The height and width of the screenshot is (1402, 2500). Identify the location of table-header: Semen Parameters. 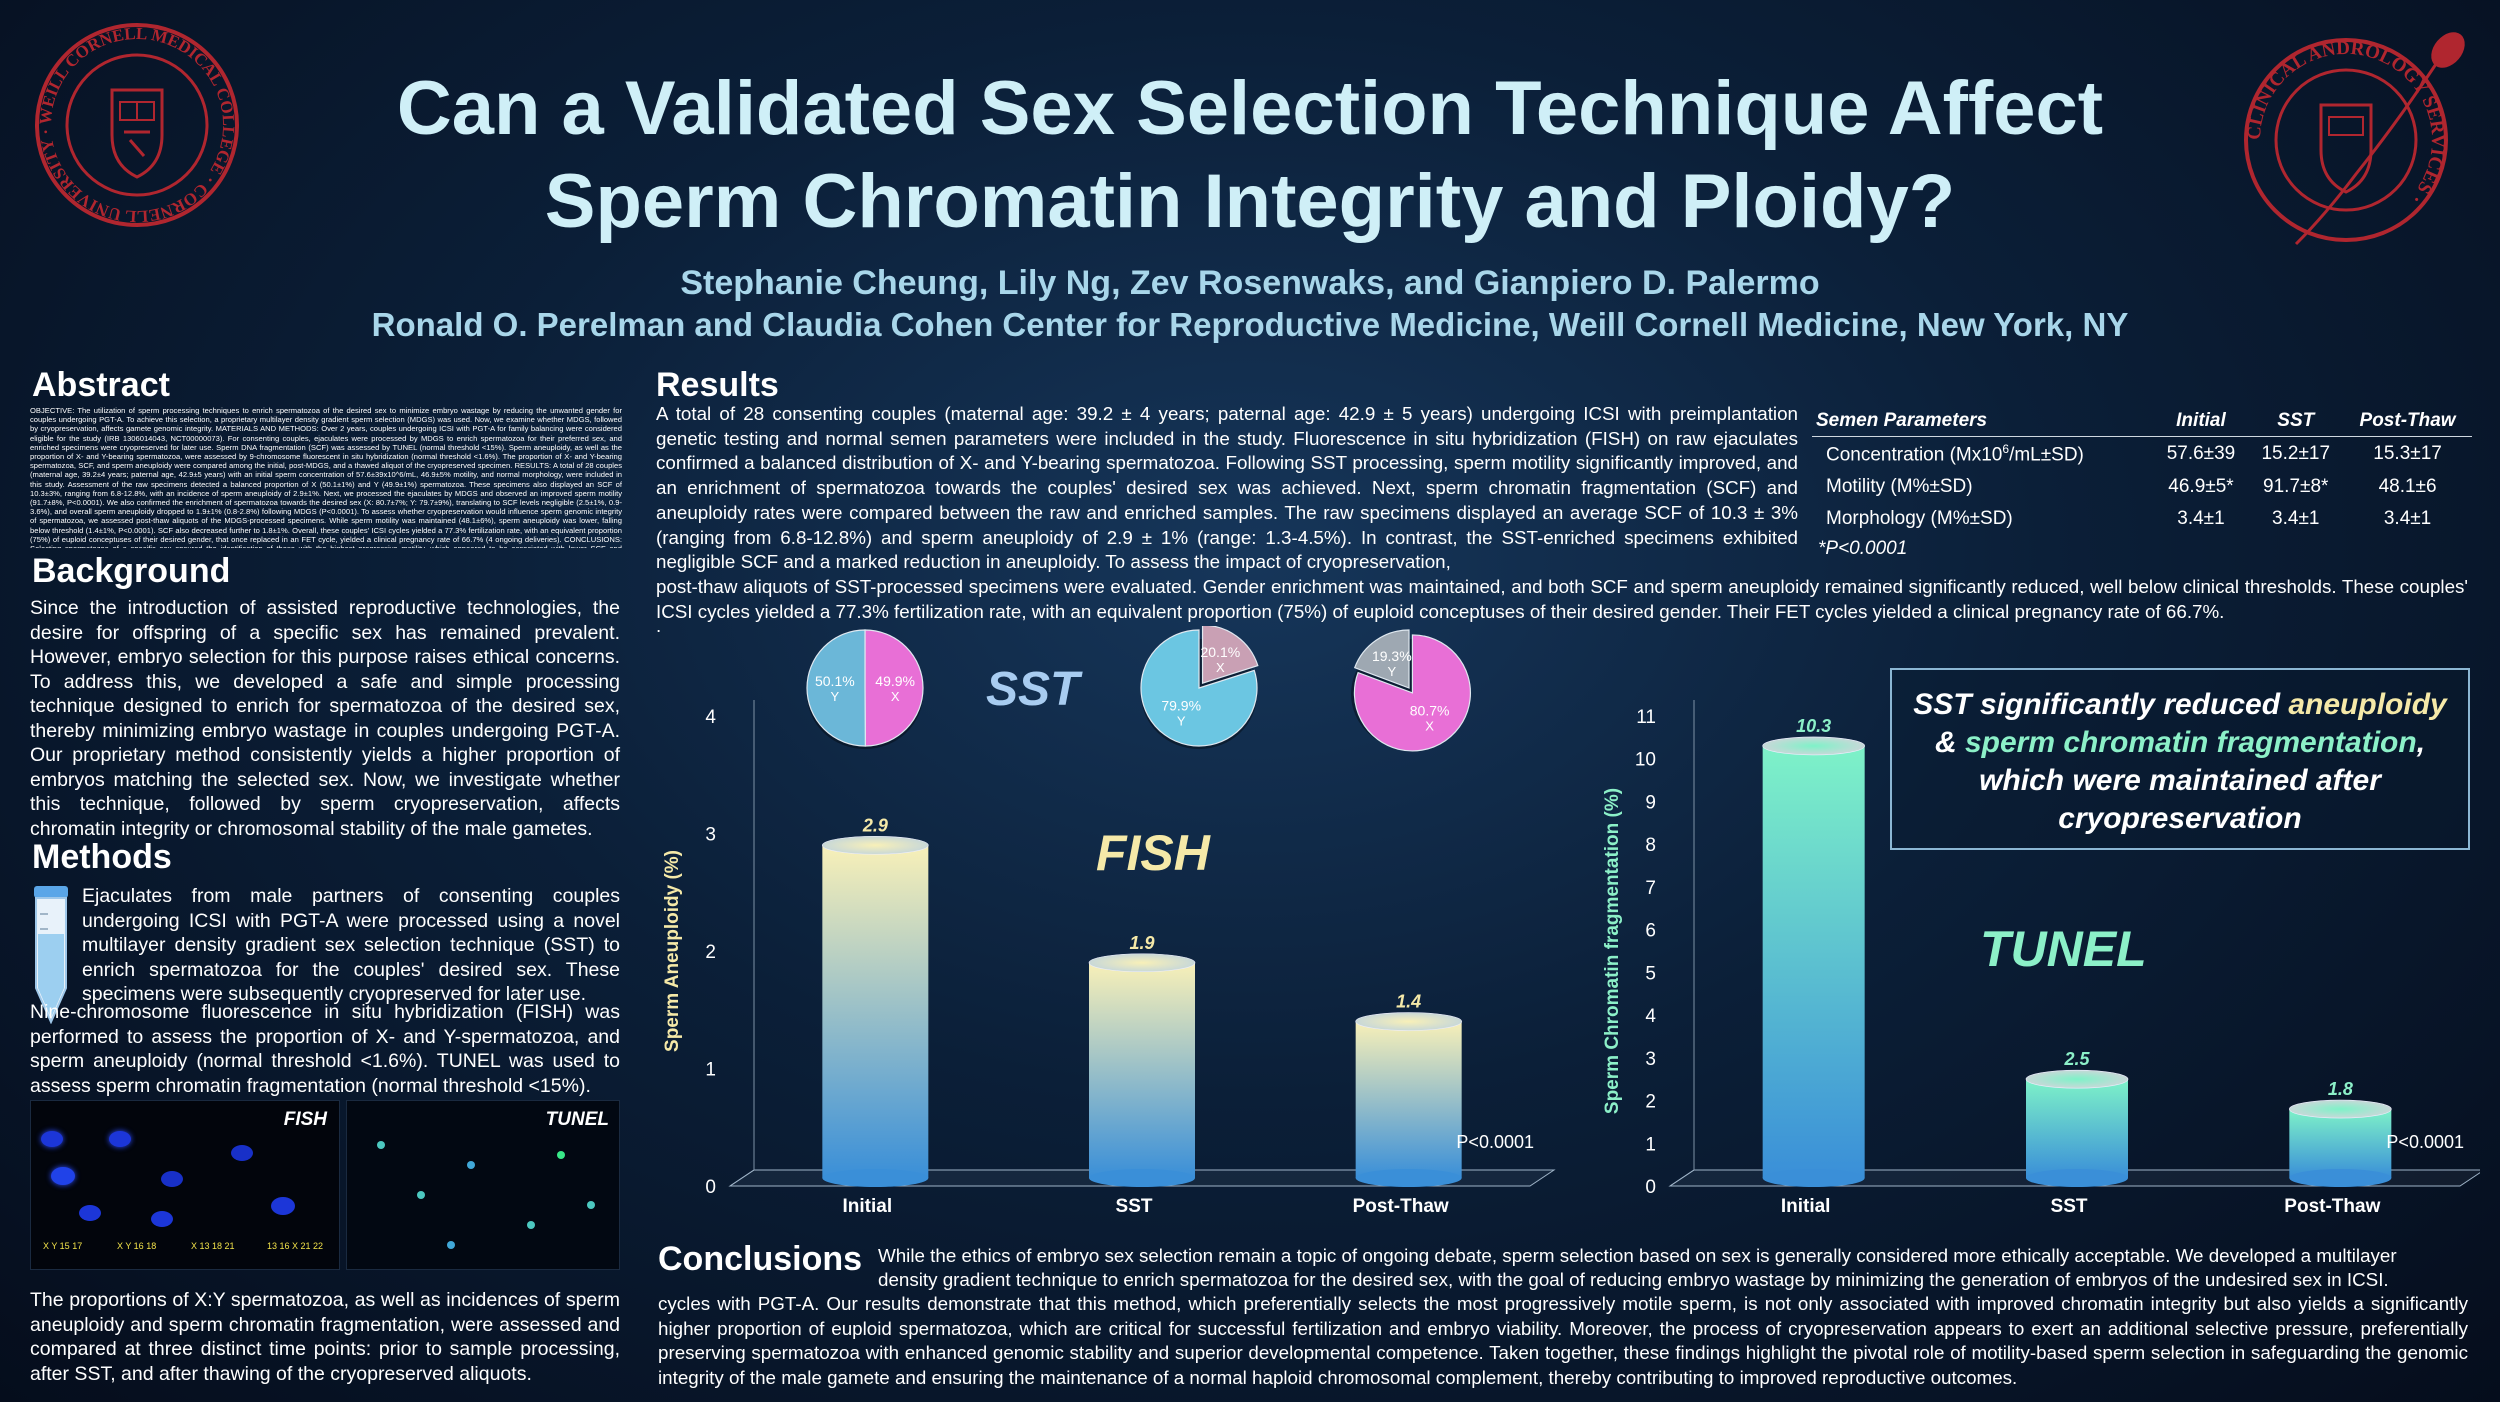
(1983, 421).